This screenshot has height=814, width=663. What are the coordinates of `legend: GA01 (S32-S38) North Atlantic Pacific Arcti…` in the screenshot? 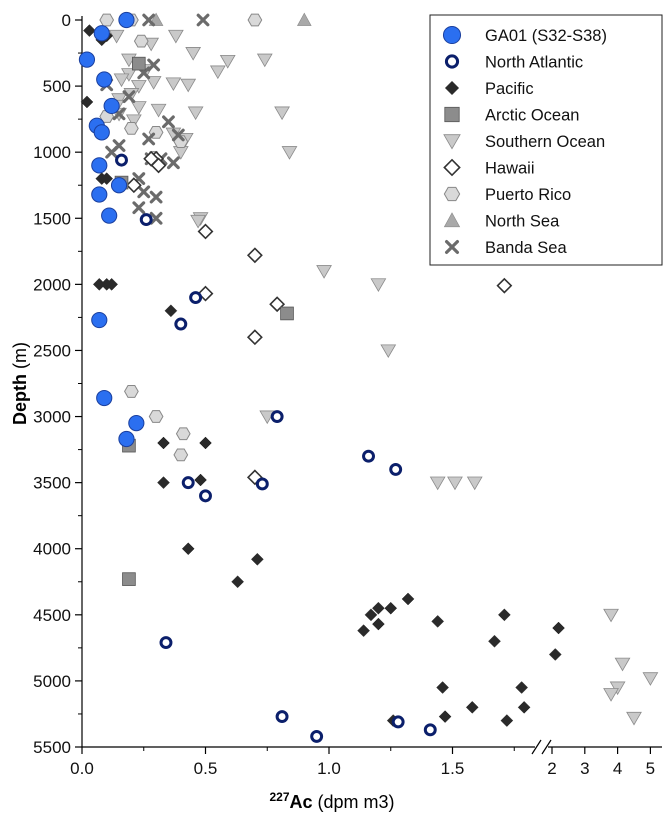 It's located at (546, 140).